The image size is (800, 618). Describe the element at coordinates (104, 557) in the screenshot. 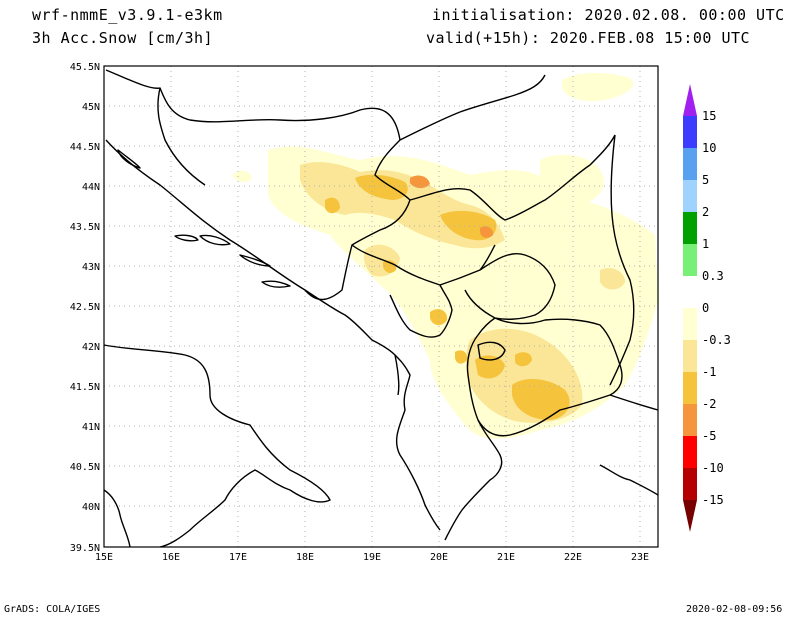

I see `lon-tick: 15E` at that location.